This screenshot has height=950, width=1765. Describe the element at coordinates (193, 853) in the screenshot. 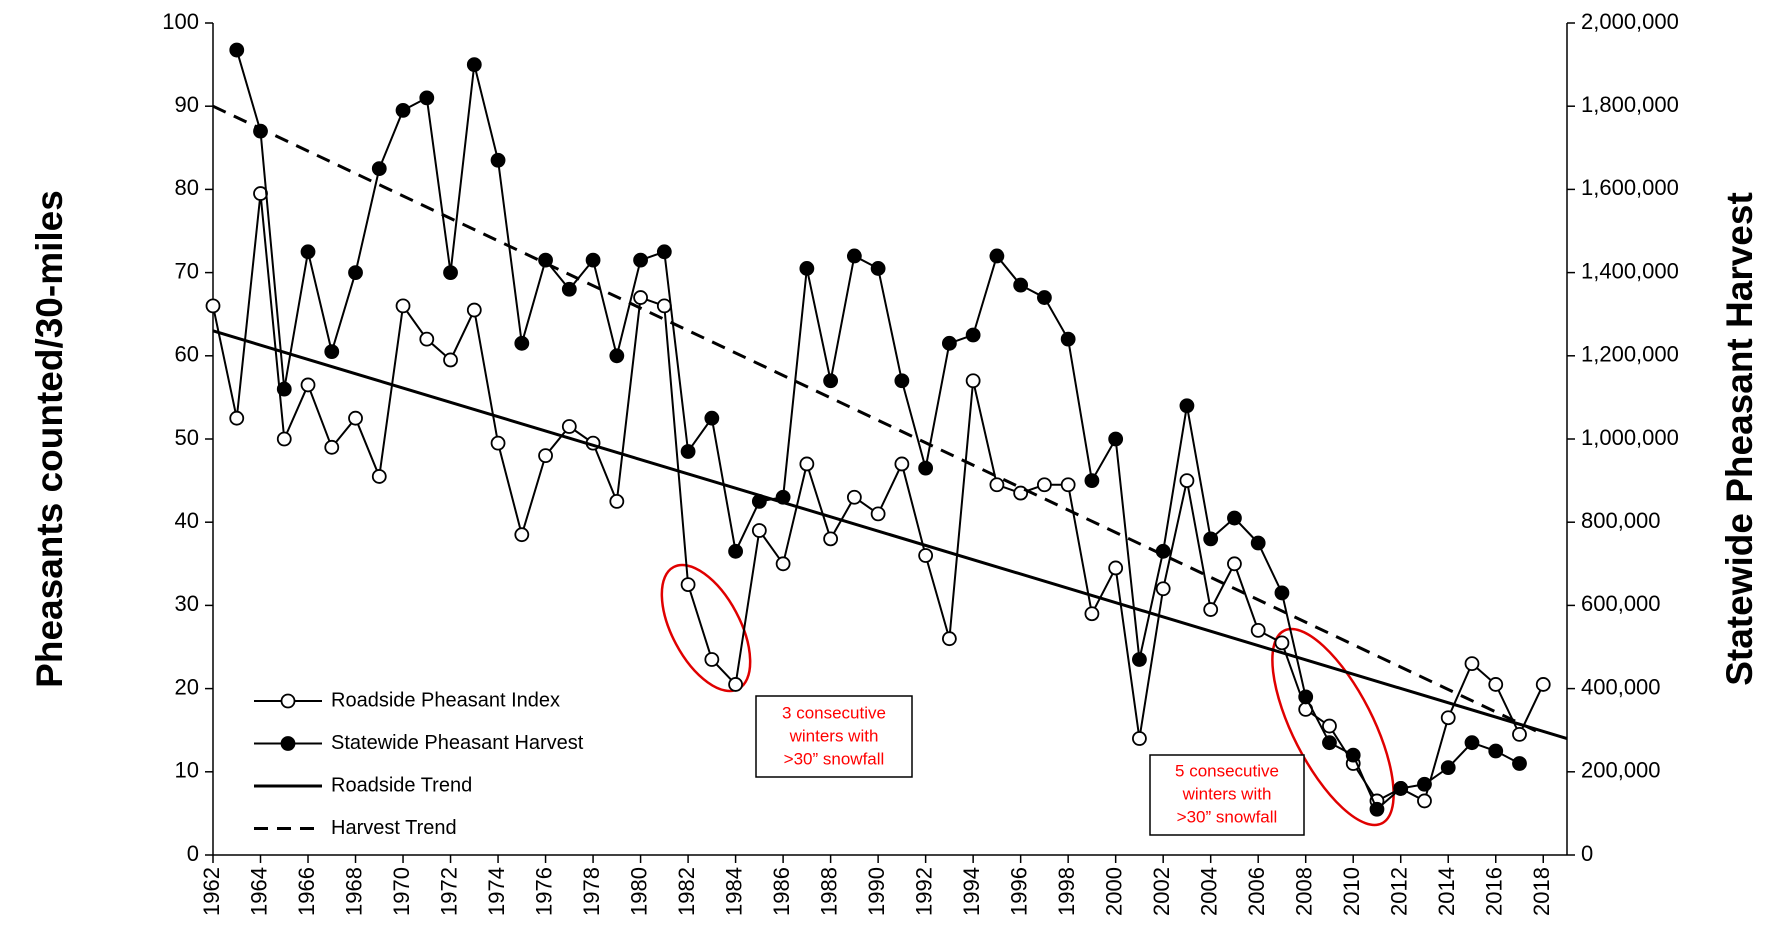

I see `y-tick-label: 0` at that location.